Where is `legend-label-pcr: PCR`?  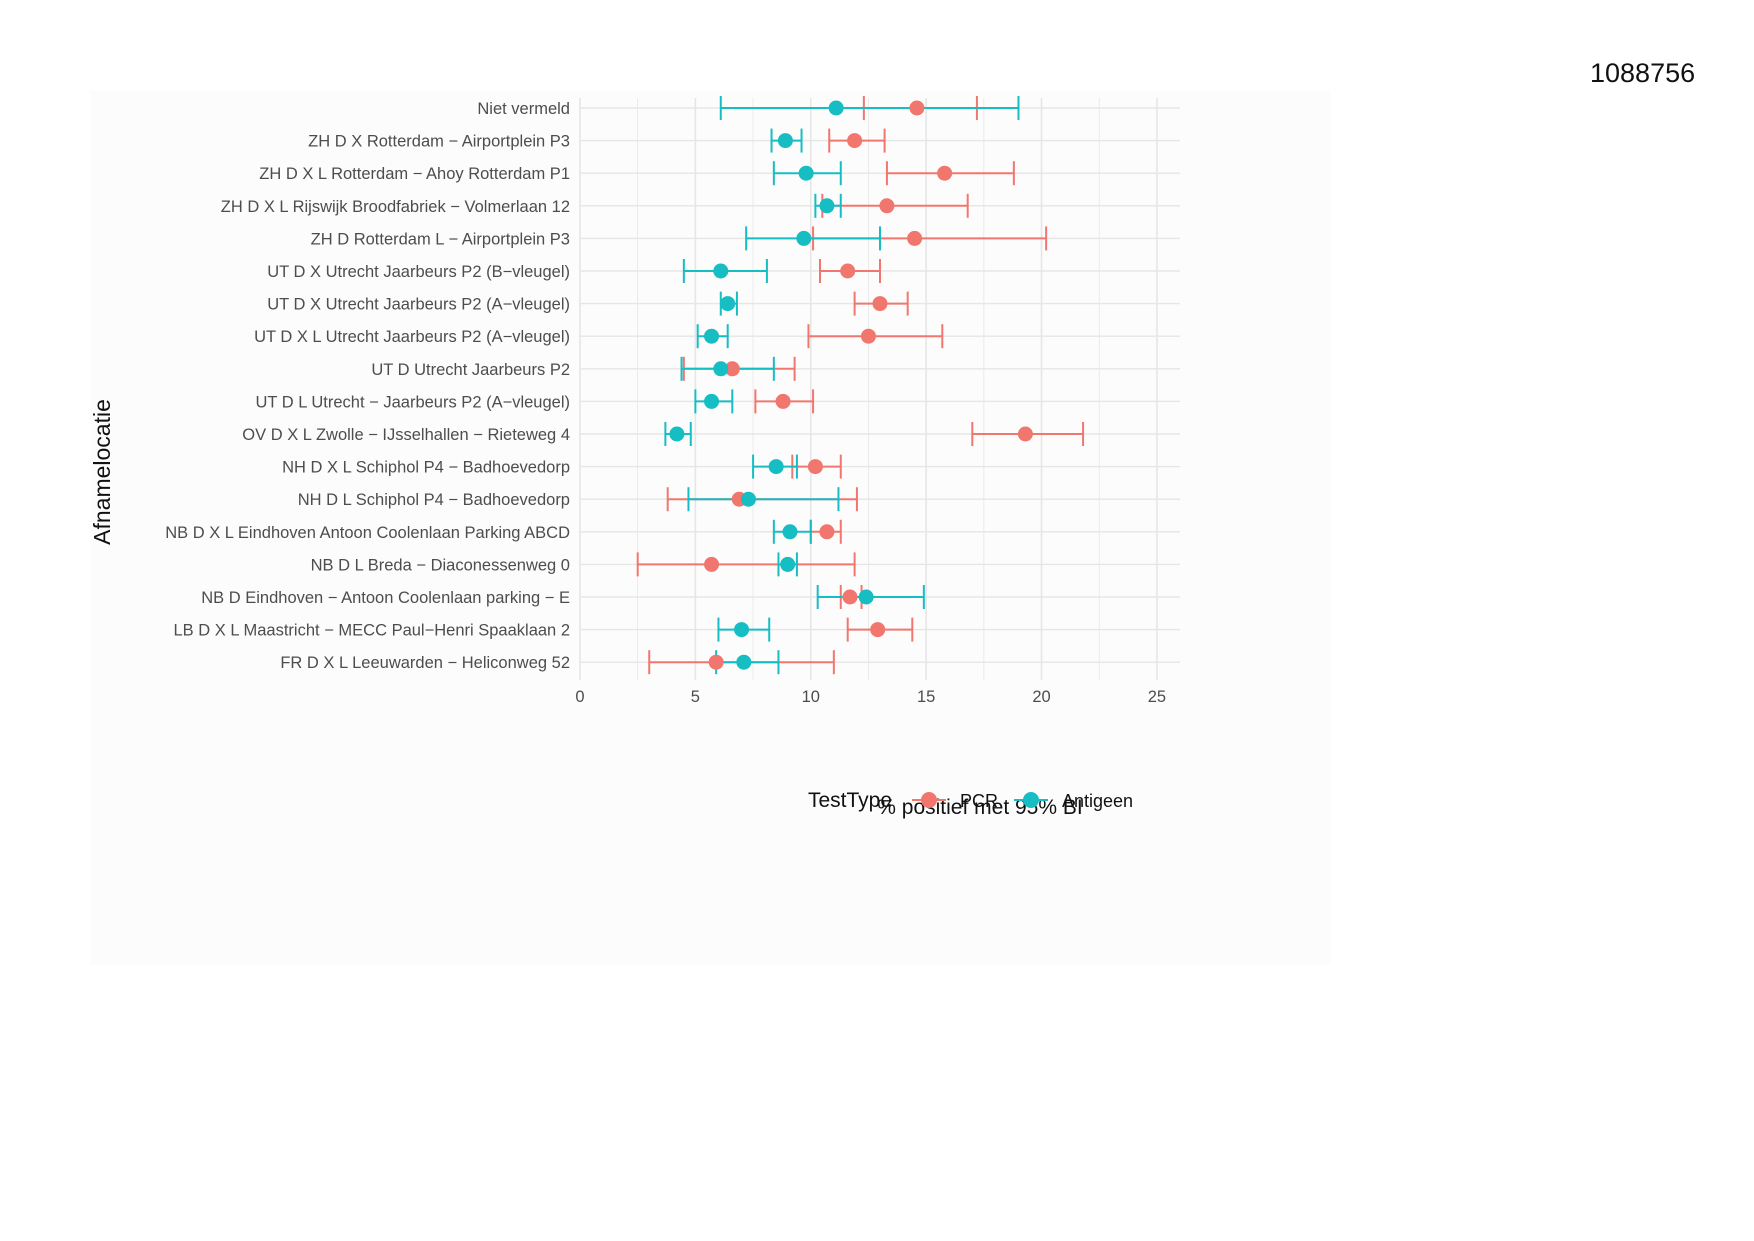
legend-label-pcr: PCR is located at coordinates (979, 801).